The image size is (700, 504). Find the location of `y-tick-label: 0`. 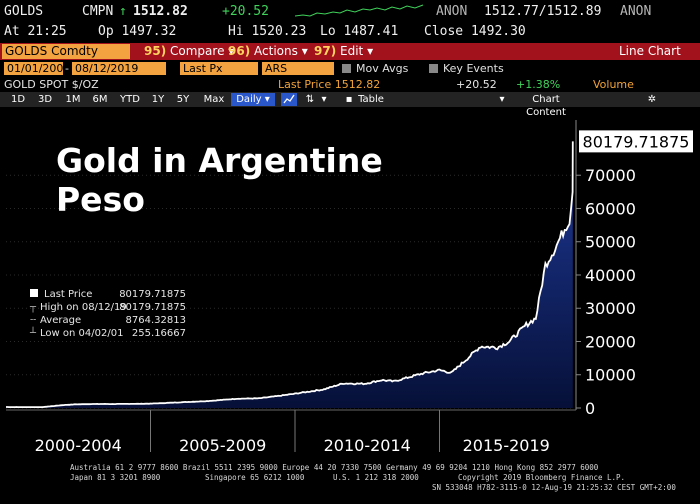

y-tick-label: 0 is located at coordinates (590, 408).